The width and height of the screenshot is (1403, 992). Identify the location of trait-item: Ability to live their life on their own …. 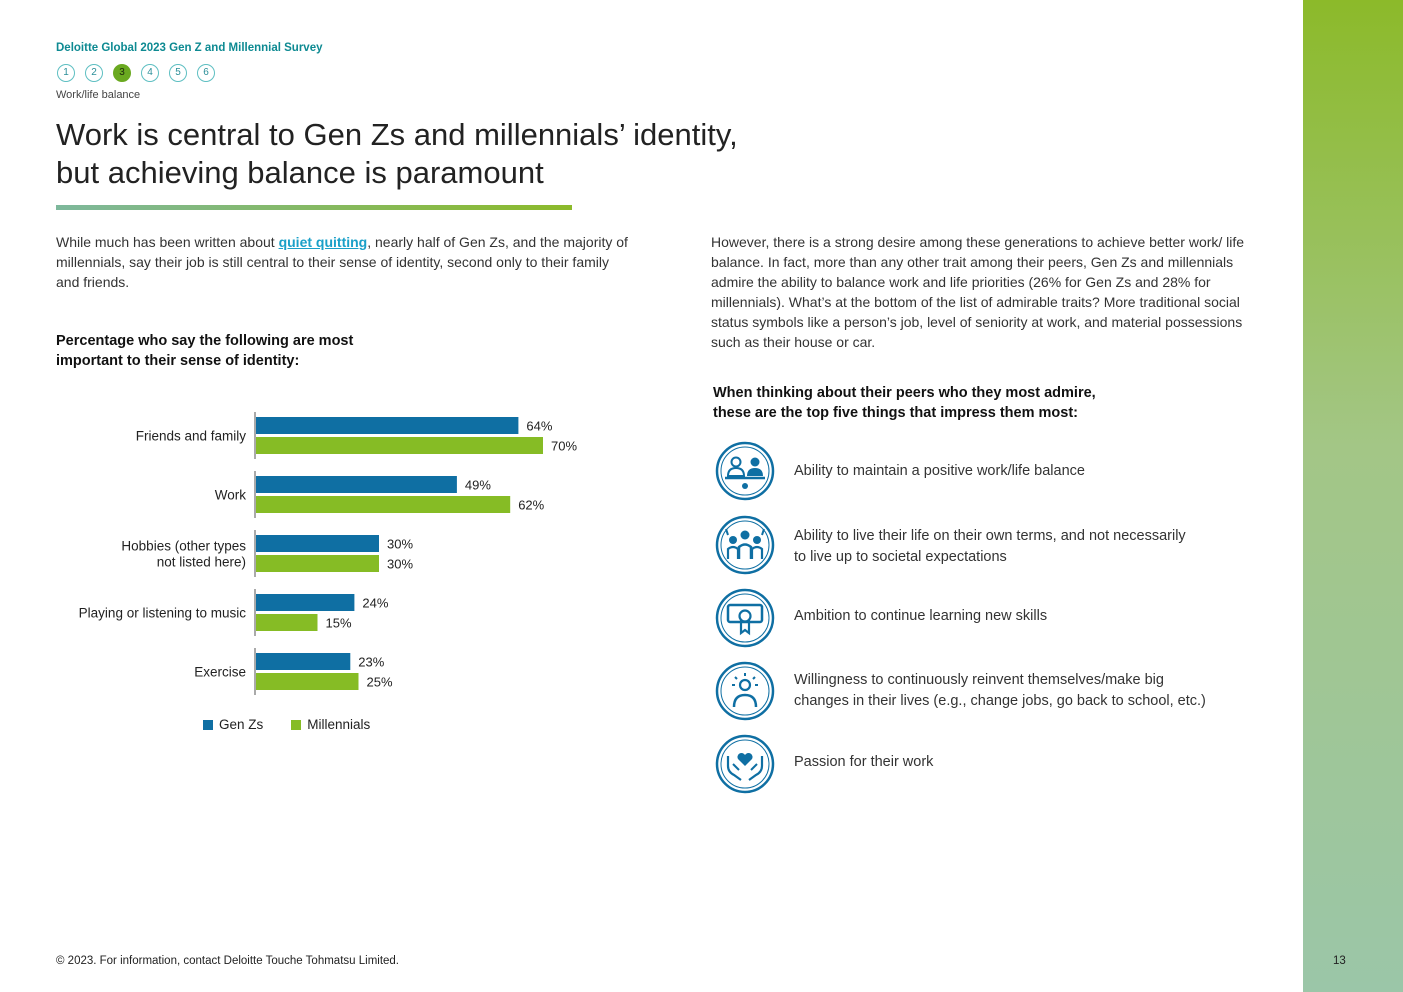
(975, 546).